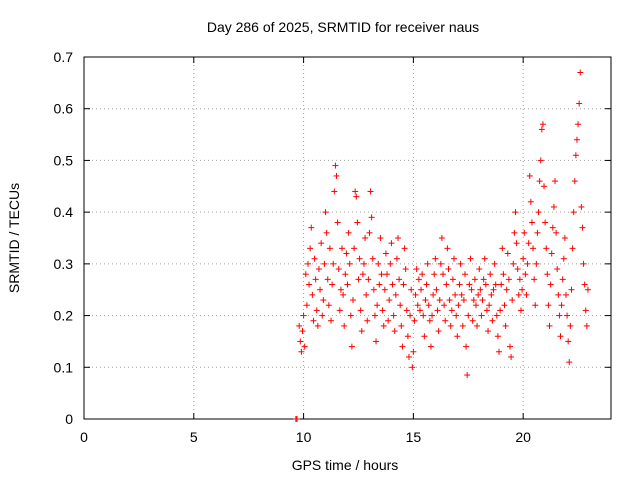  Describe the element at coordinates (64, 109) in the screenshot. I see `y-tick-label: 0.6` at that location.